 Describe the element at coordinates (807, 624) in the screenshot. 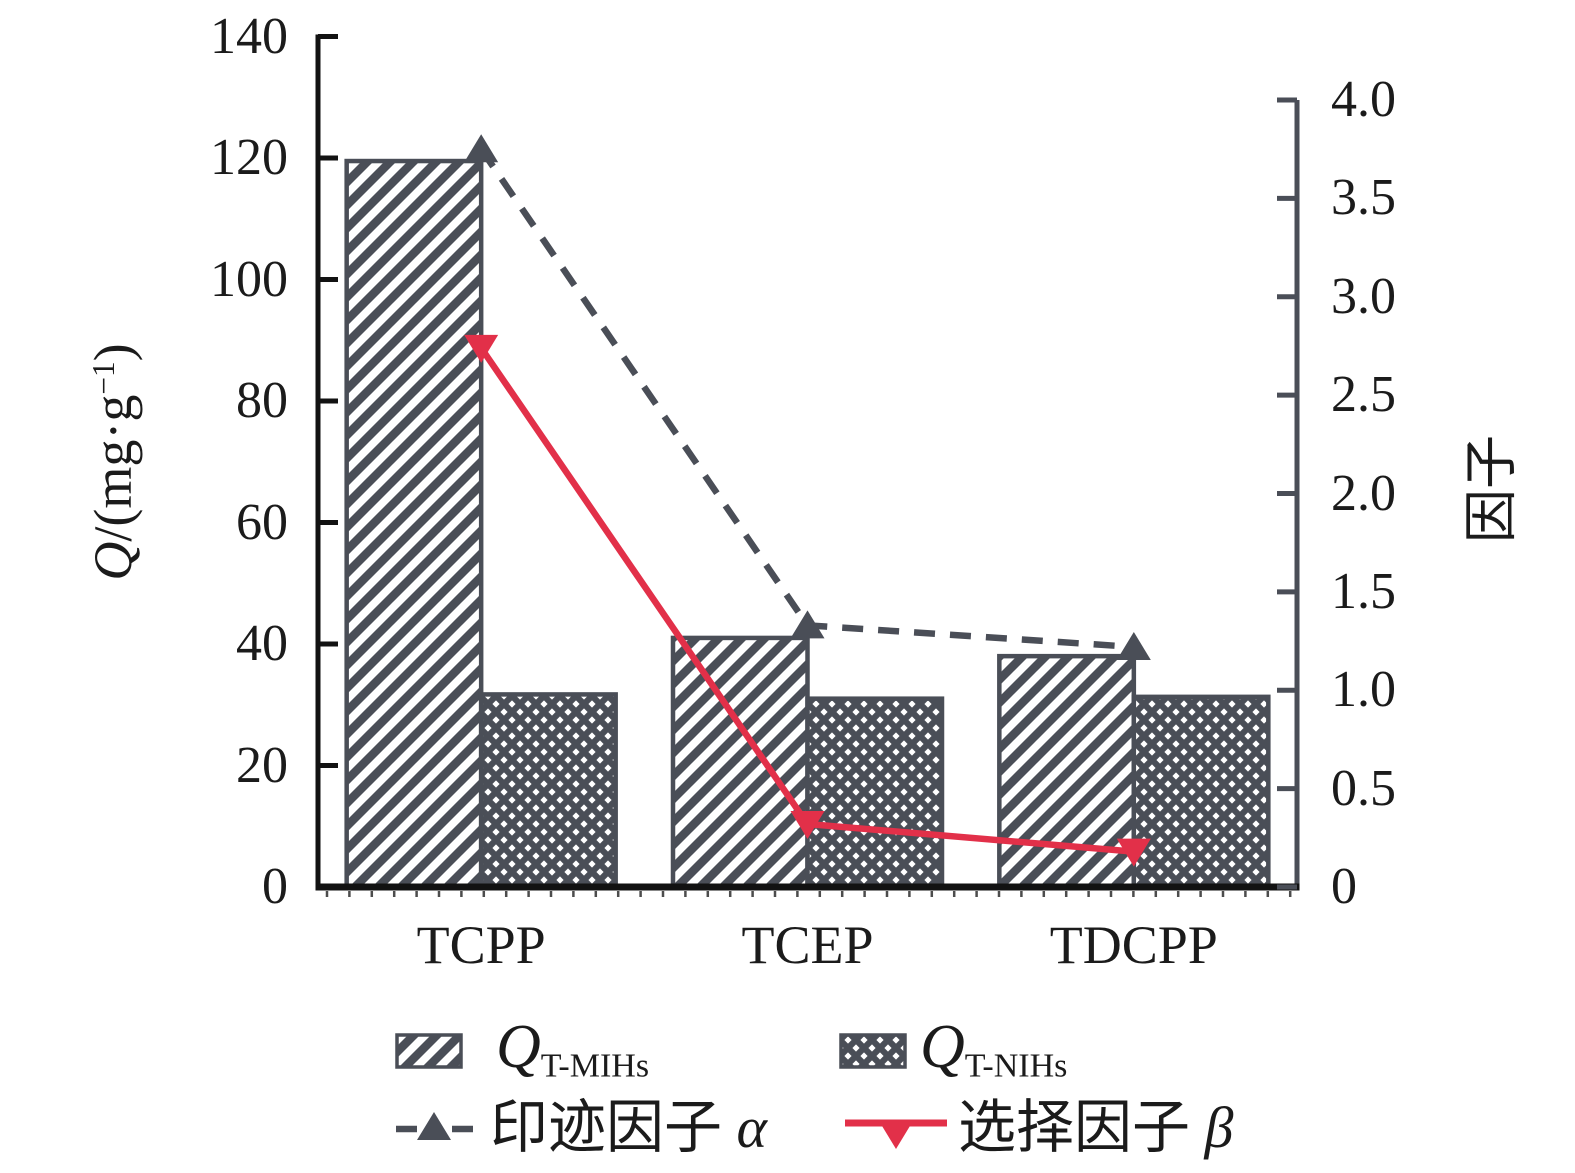

I see `marker-alpha-tcep` at that location.